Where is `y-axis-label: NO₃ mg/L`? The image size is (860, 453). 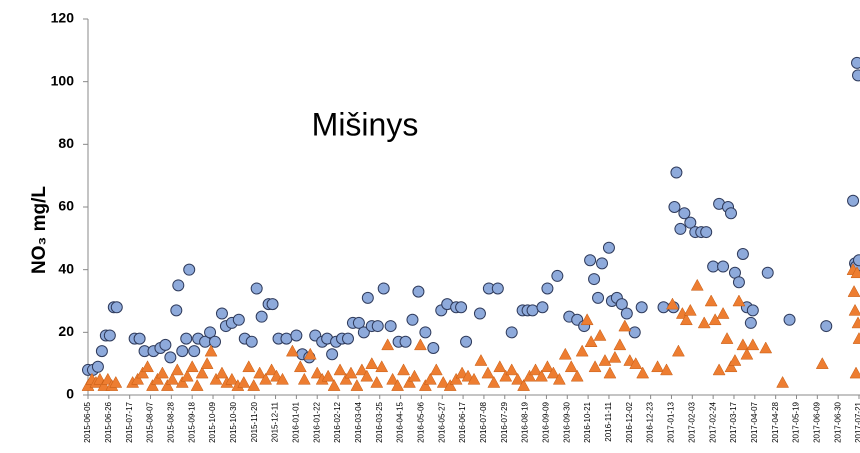
y-axis-label: NO₃ mg/L is located at coordinates (39, 230).